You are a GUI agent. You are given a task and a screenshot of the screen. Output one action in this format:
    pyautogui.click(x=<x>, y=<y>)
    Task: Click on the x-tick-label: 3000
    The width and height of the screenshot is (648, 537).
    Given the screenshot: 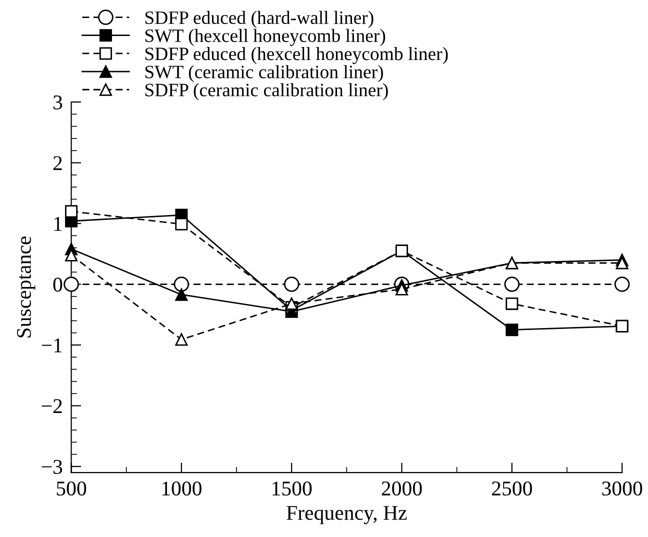 What is the action you would take?
    pyautogui.click(x=622, y=488)
    